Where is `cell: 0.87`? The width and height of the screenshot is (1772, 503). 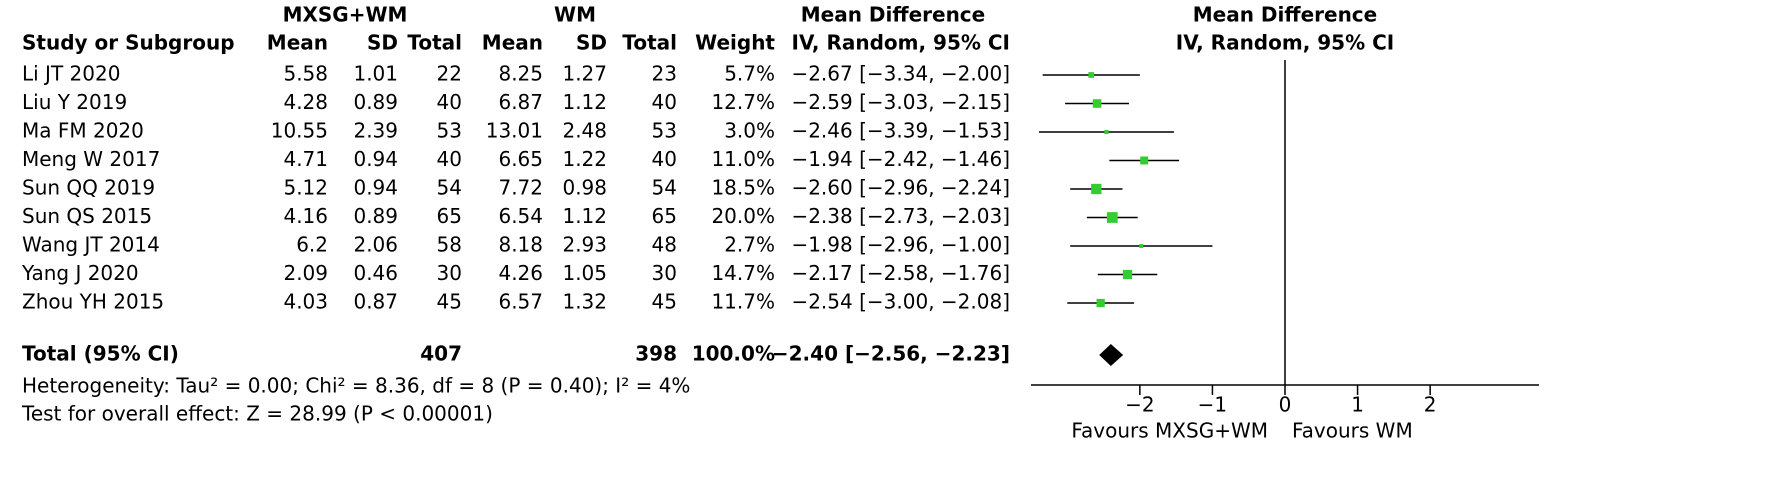 cell: 0.87 is located at coordinates (375, 302).